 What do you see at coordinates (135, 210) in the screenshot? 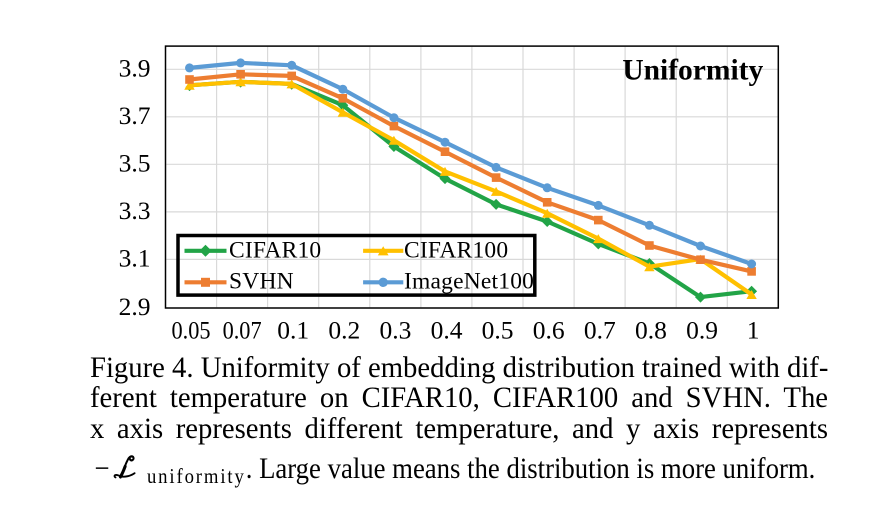
I see `svg-text: 3.3` at bounding box center [135, 210].